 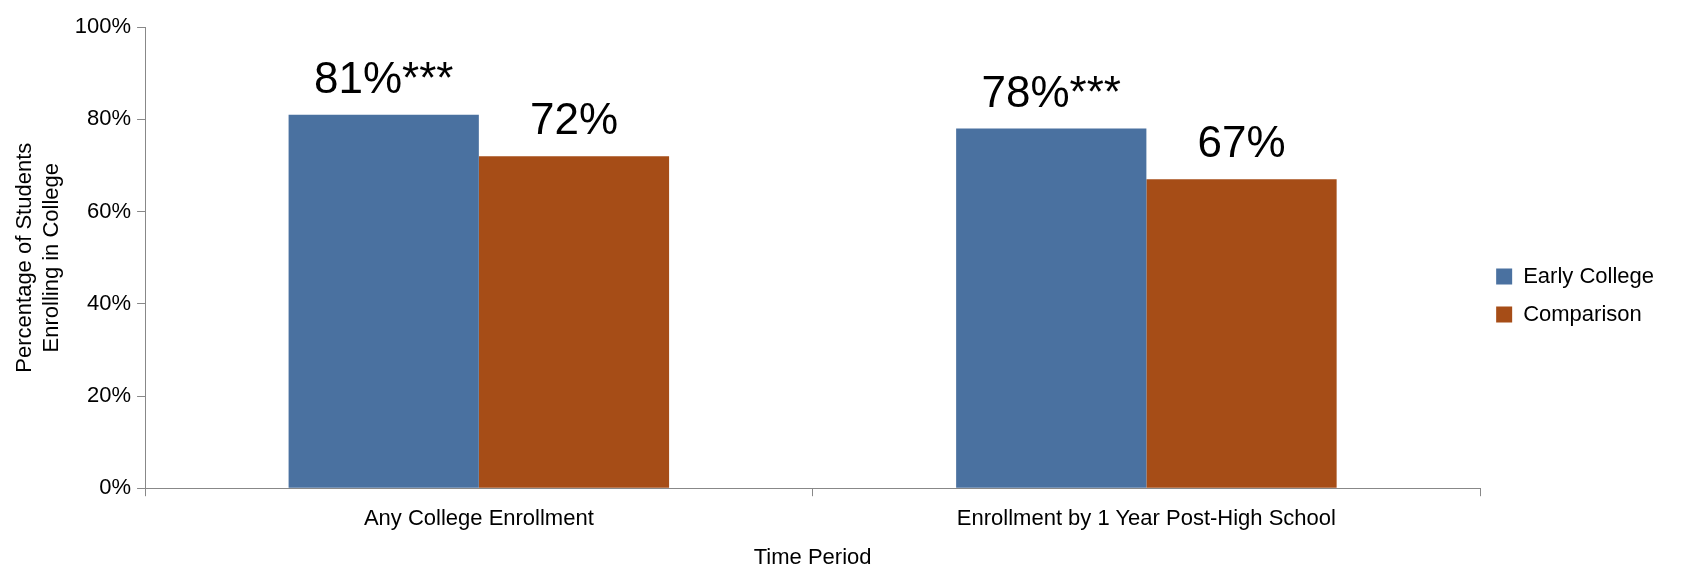 I want to click on x-tick-label: Enrollment by 1 Year Post-High School, so click(x=1146, y=518).